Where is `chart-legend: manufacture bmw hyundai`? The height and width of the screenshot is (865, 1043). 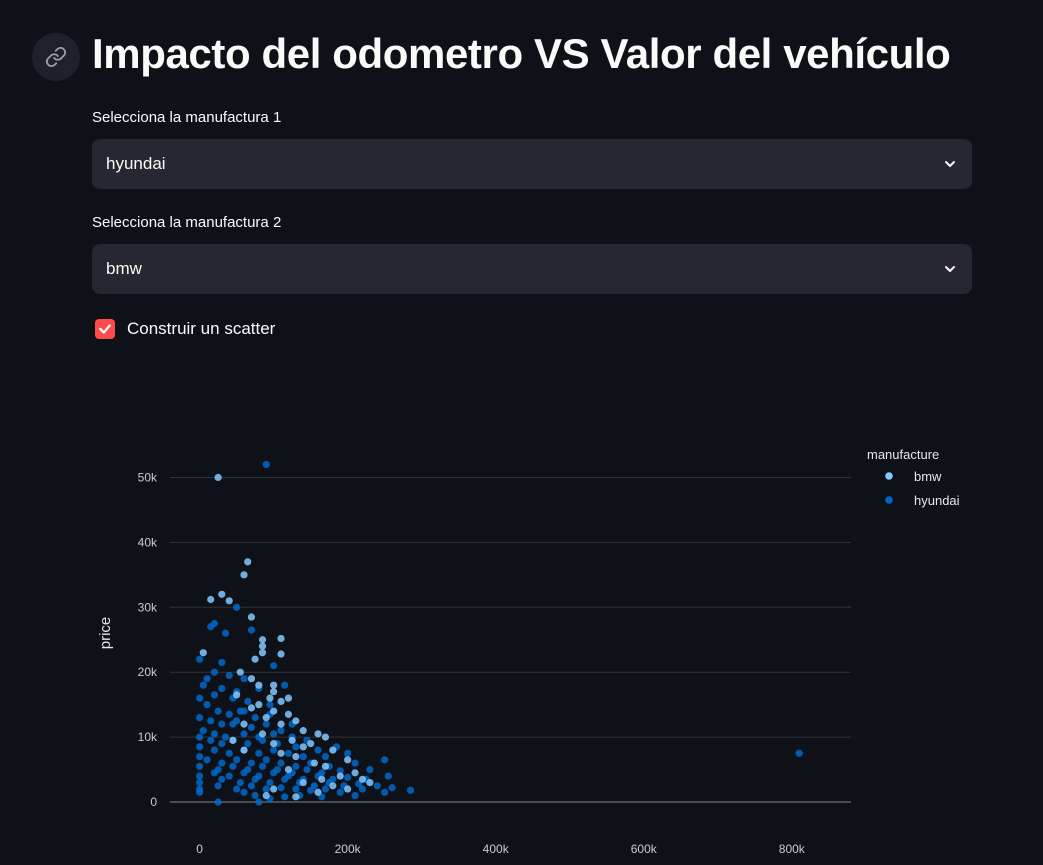 chart-legend: manufacture bmw hyundai is located at coordinates (913, 477).